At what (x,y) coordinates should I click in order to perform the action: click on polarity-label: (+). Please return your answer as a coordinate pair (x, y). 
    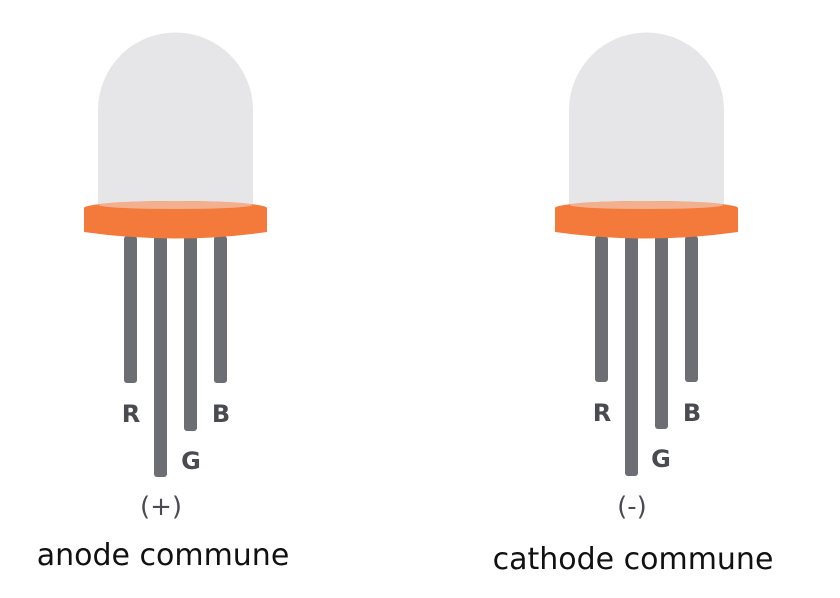
    Looking at the image, I should click on (161, 507).